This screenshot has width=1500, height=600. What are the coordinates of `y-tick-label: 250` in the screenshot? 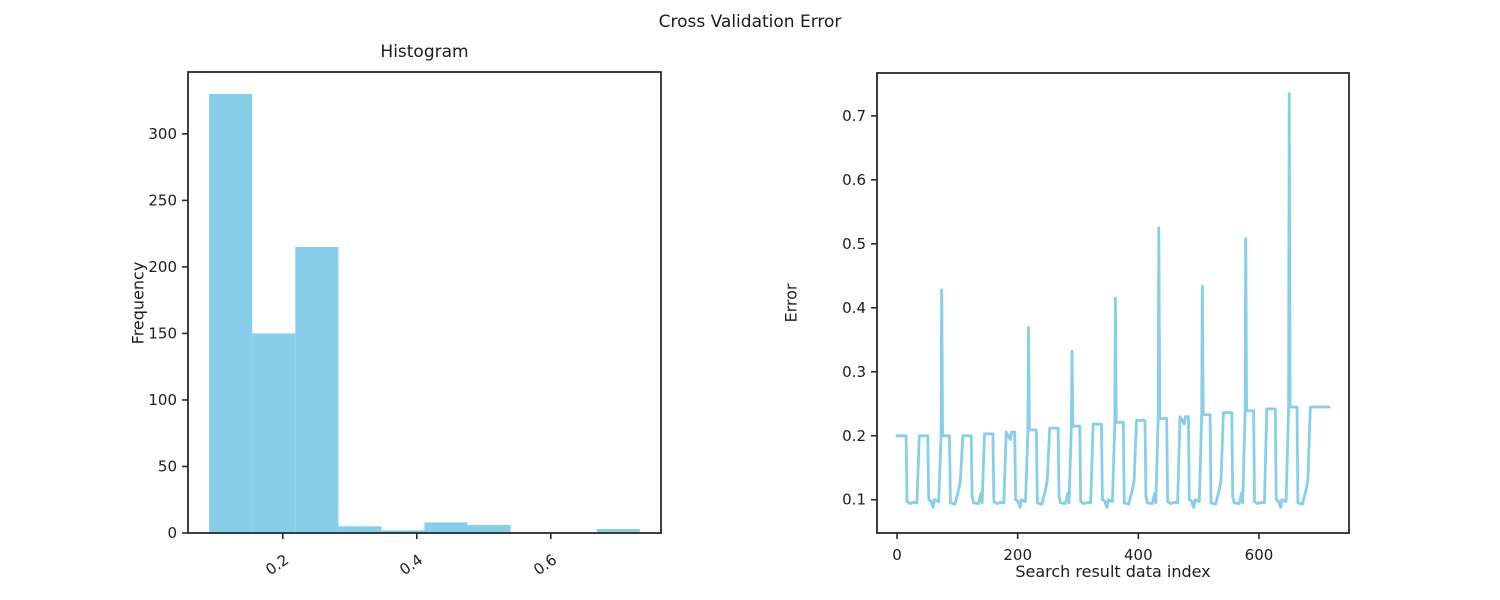 It's located at (162, 200).